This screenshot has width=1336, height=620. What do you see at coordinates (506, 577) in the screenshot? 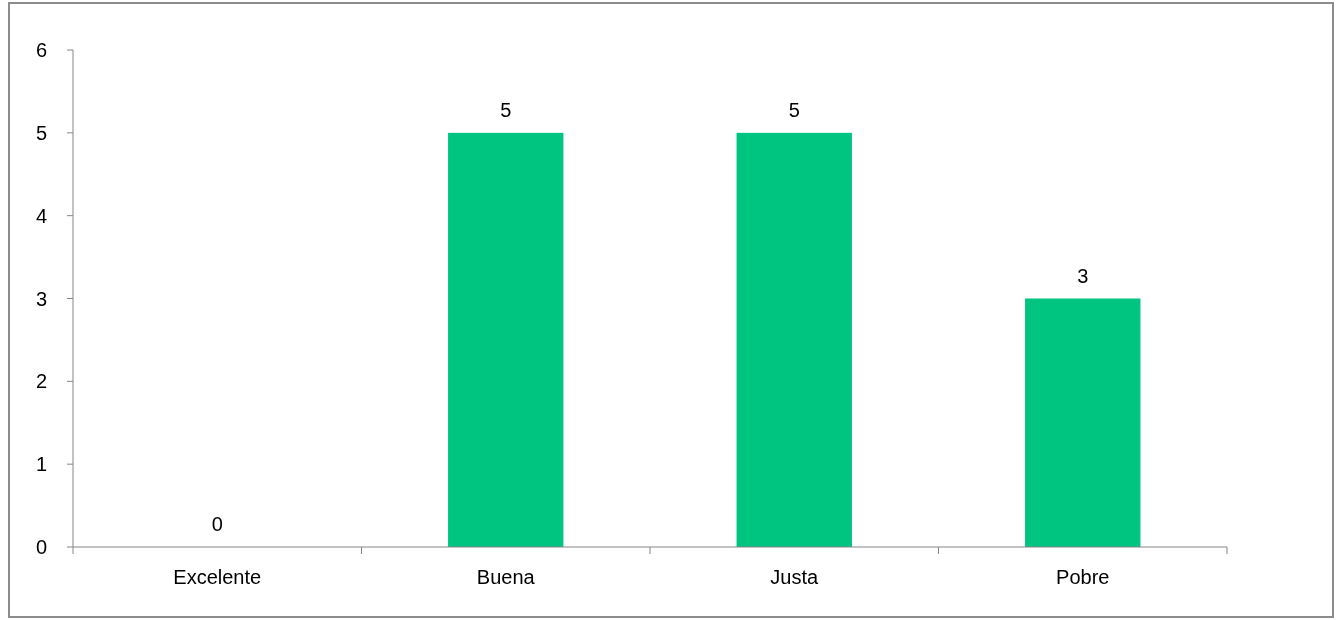
I see `x-tick-label: Buena` at bounding box center [506, 577].